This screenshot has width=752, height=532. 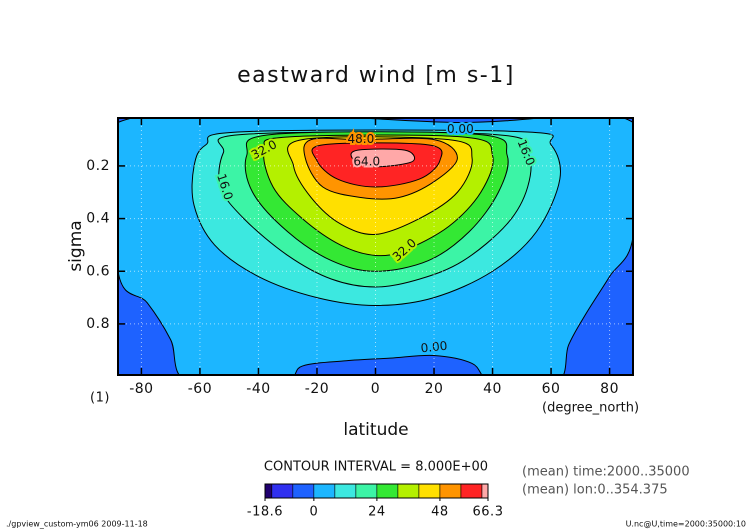 What do you see at coordinates (551, 389) in the screenshot?
I see `x-tick-label: 60` at bounding box center [551, 389].